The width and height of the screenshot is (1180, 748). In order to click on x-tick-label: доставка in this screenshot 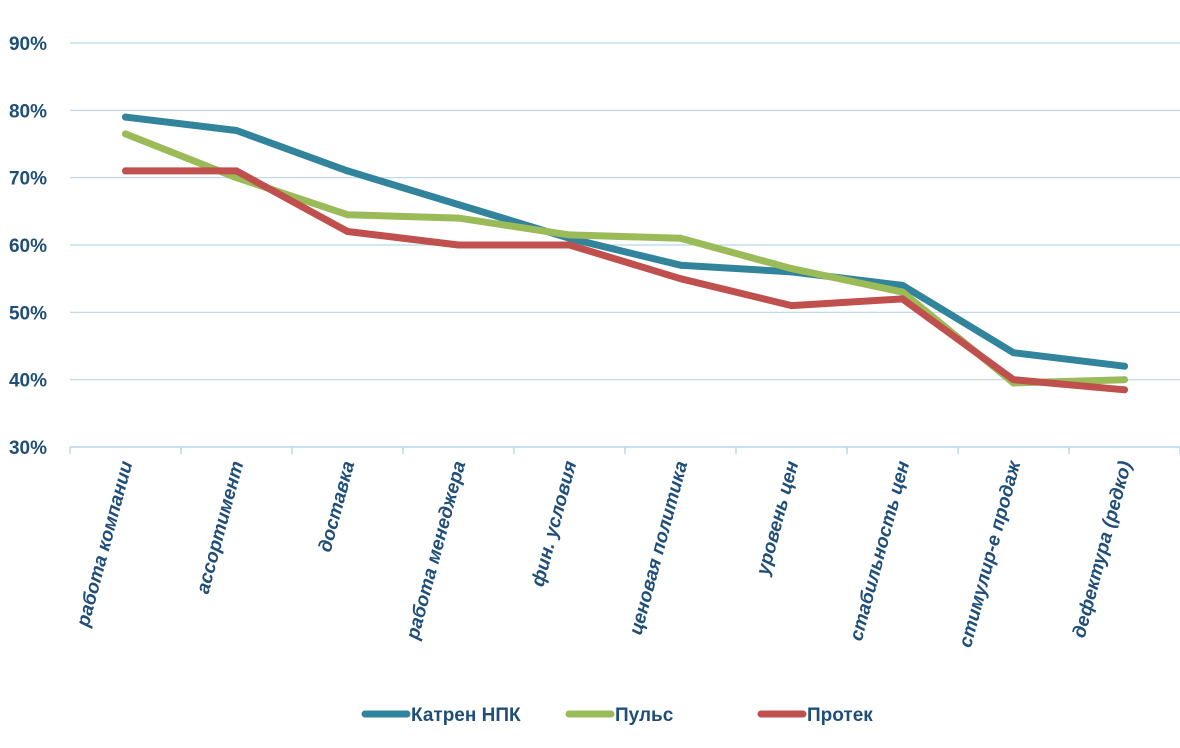, I will do `click(337, 506)`.